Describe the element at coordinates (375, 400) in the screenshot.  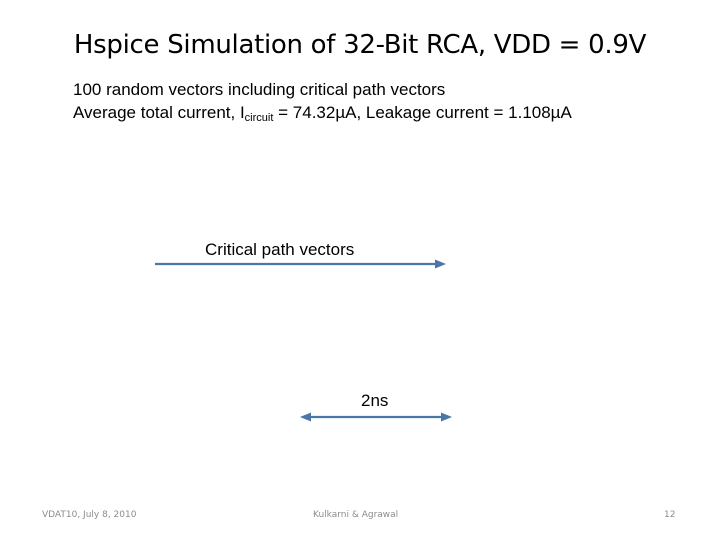
I see `time-span-label: 2ns` at that location.